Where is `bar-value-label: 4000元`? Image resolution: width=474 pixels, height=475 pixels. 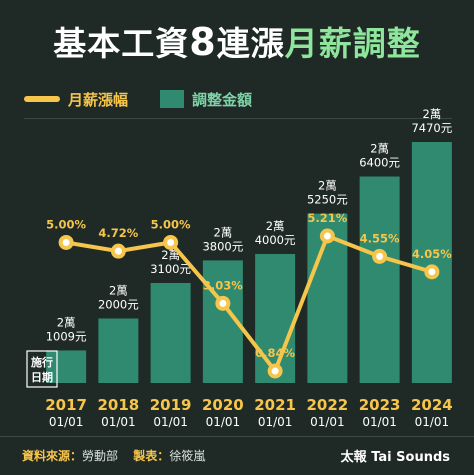 bar-value-label: 4000元 is located at coordinates (275, 240).